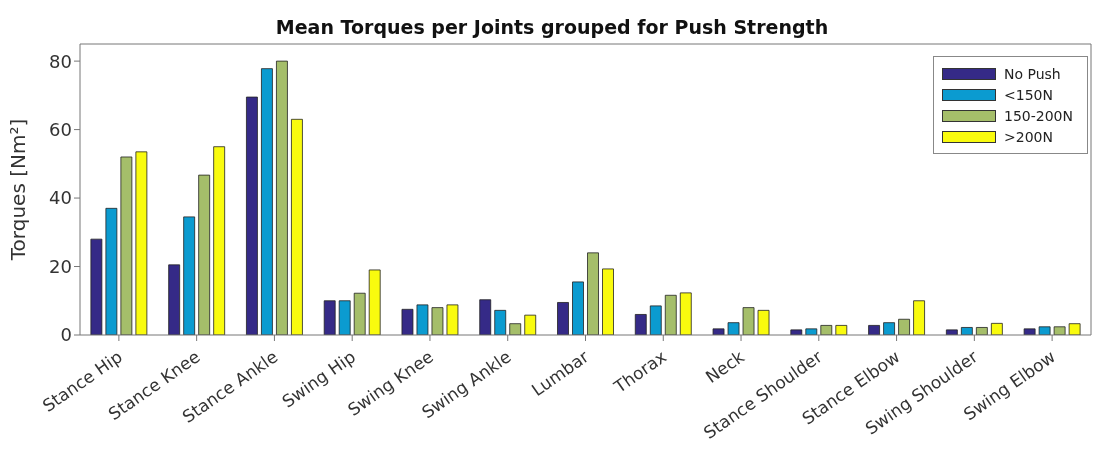 Image resolution: width=1104 pixels, height=450 pixels. Describe the element at coordinates (1029, 94) in the screenshot. I see `legend-label: <150N` at that location.